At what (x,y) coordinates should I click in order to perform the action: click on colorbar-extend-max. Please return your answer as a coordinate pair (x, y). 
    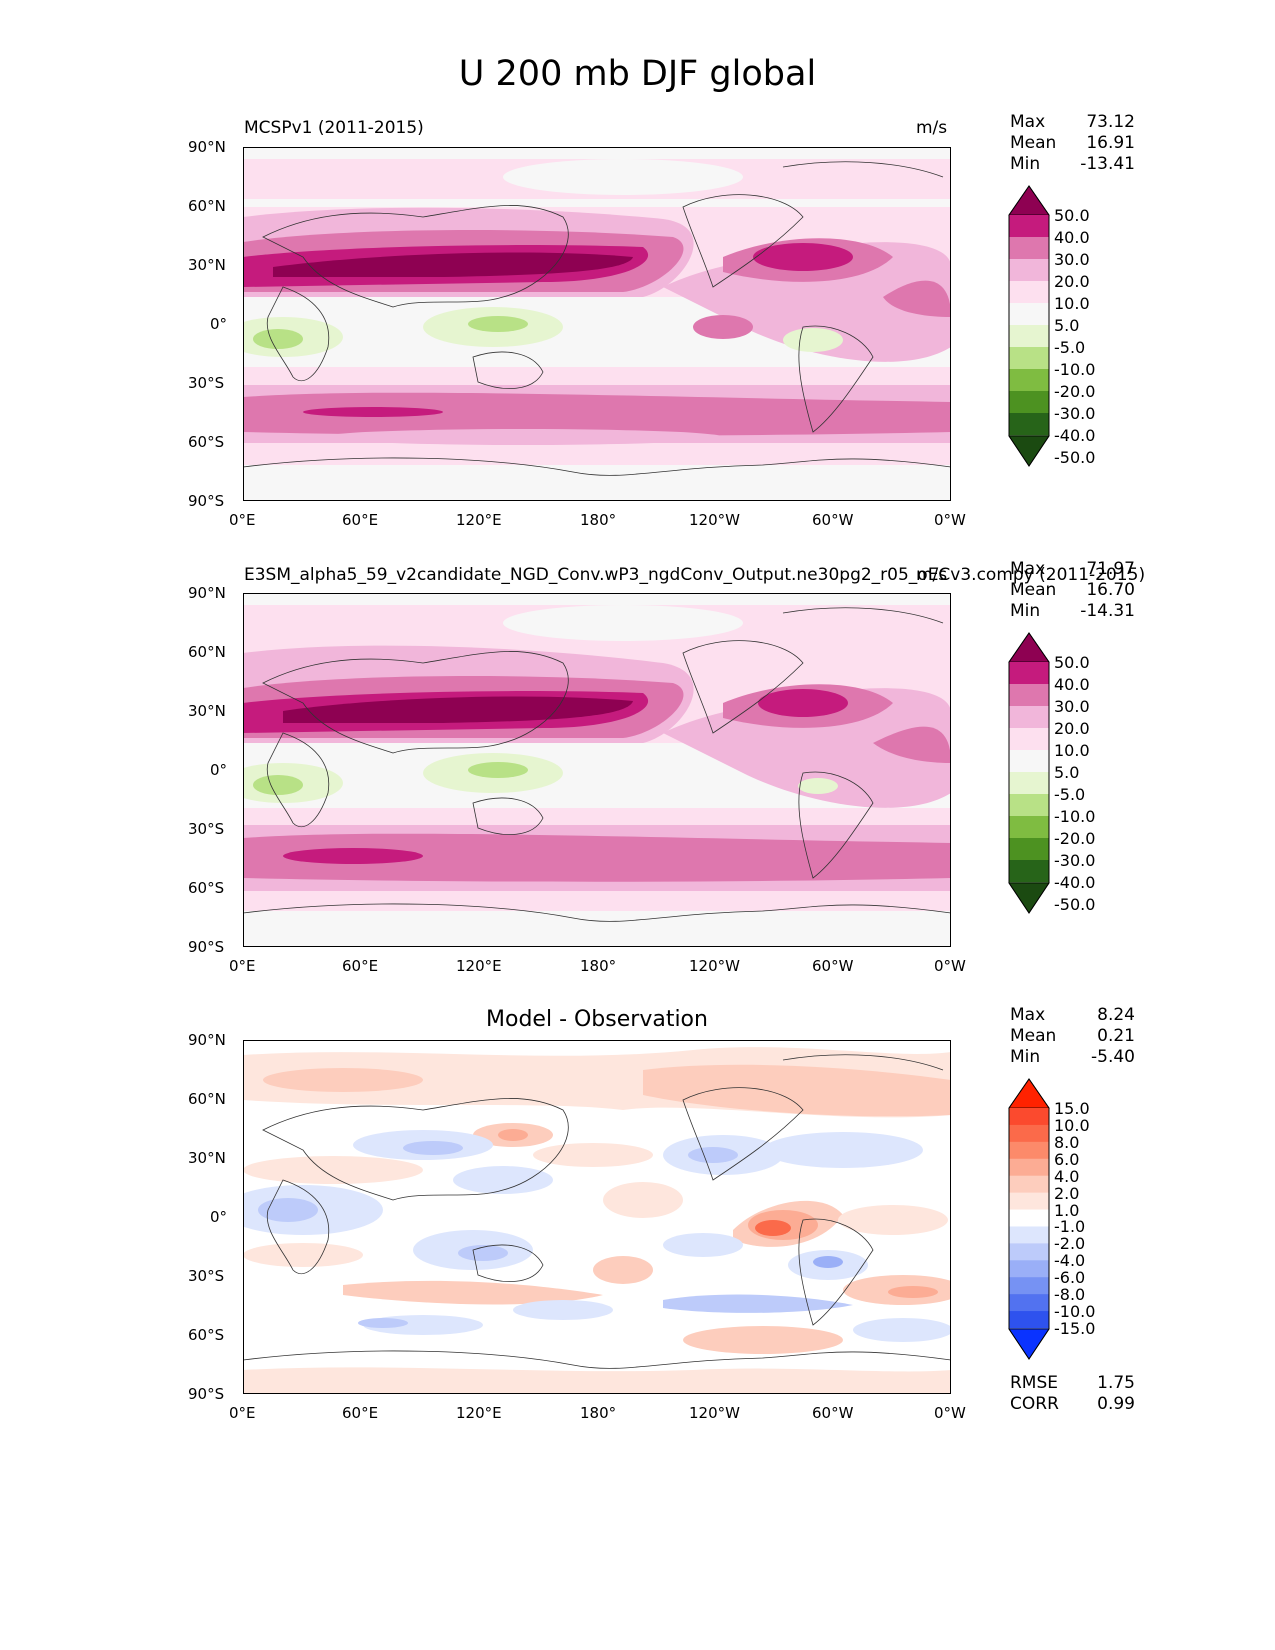
    Looking at the image, I should click on (1029, 1093).